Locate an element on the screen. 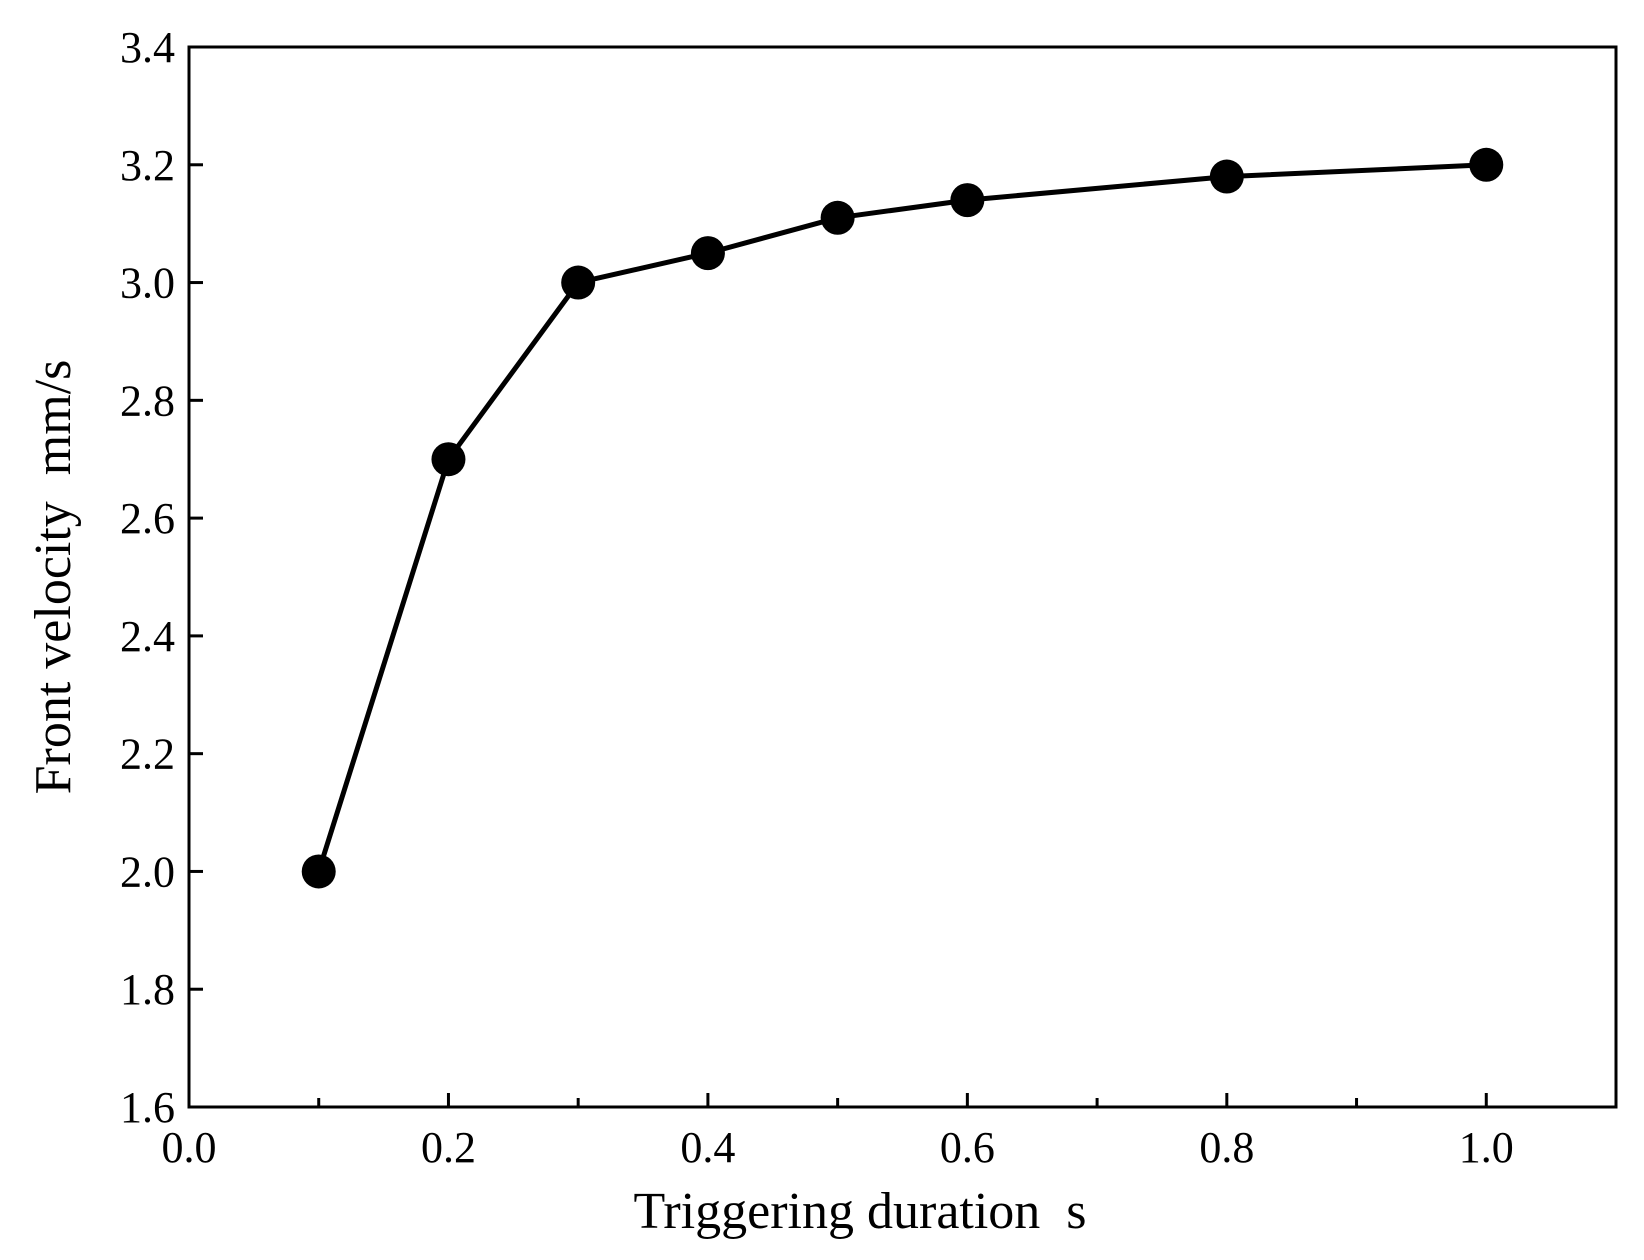 This screenshot has height=1260, width=1644. y-tick-label: 3.4 is located at coordinates (147, 47).